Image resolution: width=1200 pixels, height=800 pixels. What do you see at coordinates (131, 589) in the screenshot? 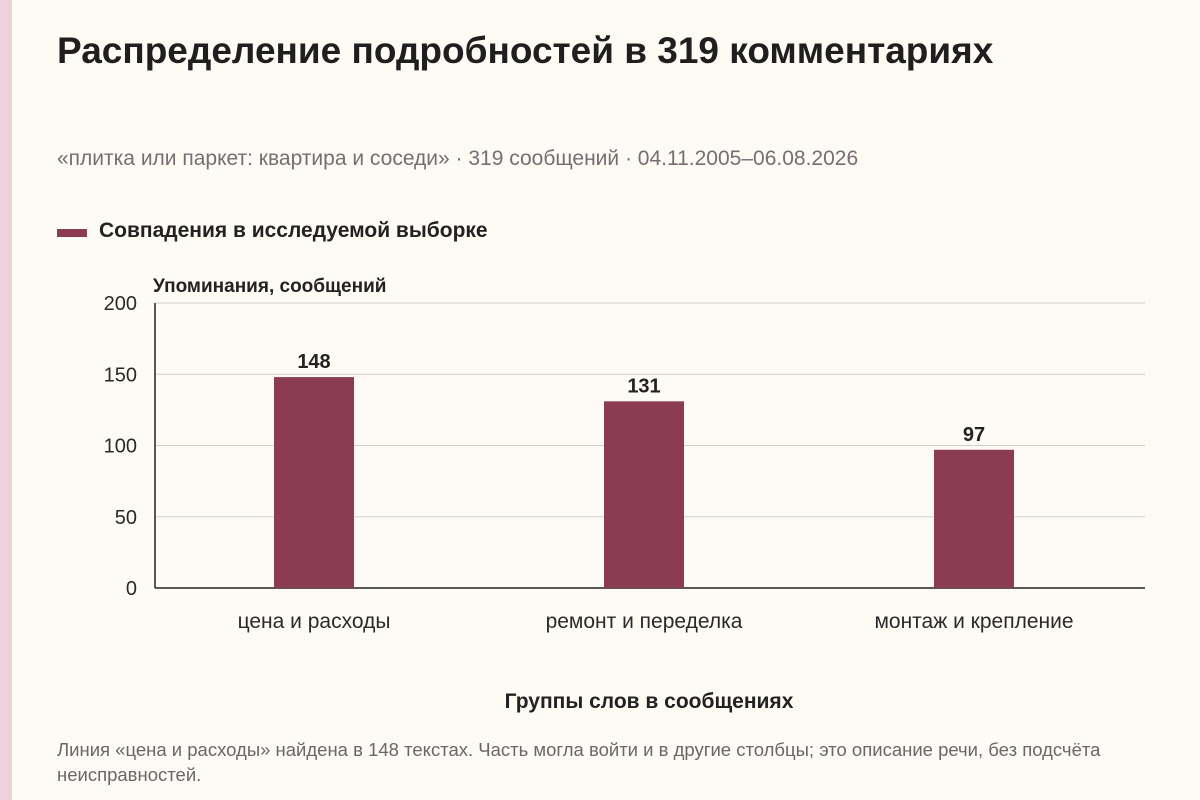
I see `y-tick-label: 0` at bounding box center [131, 589].